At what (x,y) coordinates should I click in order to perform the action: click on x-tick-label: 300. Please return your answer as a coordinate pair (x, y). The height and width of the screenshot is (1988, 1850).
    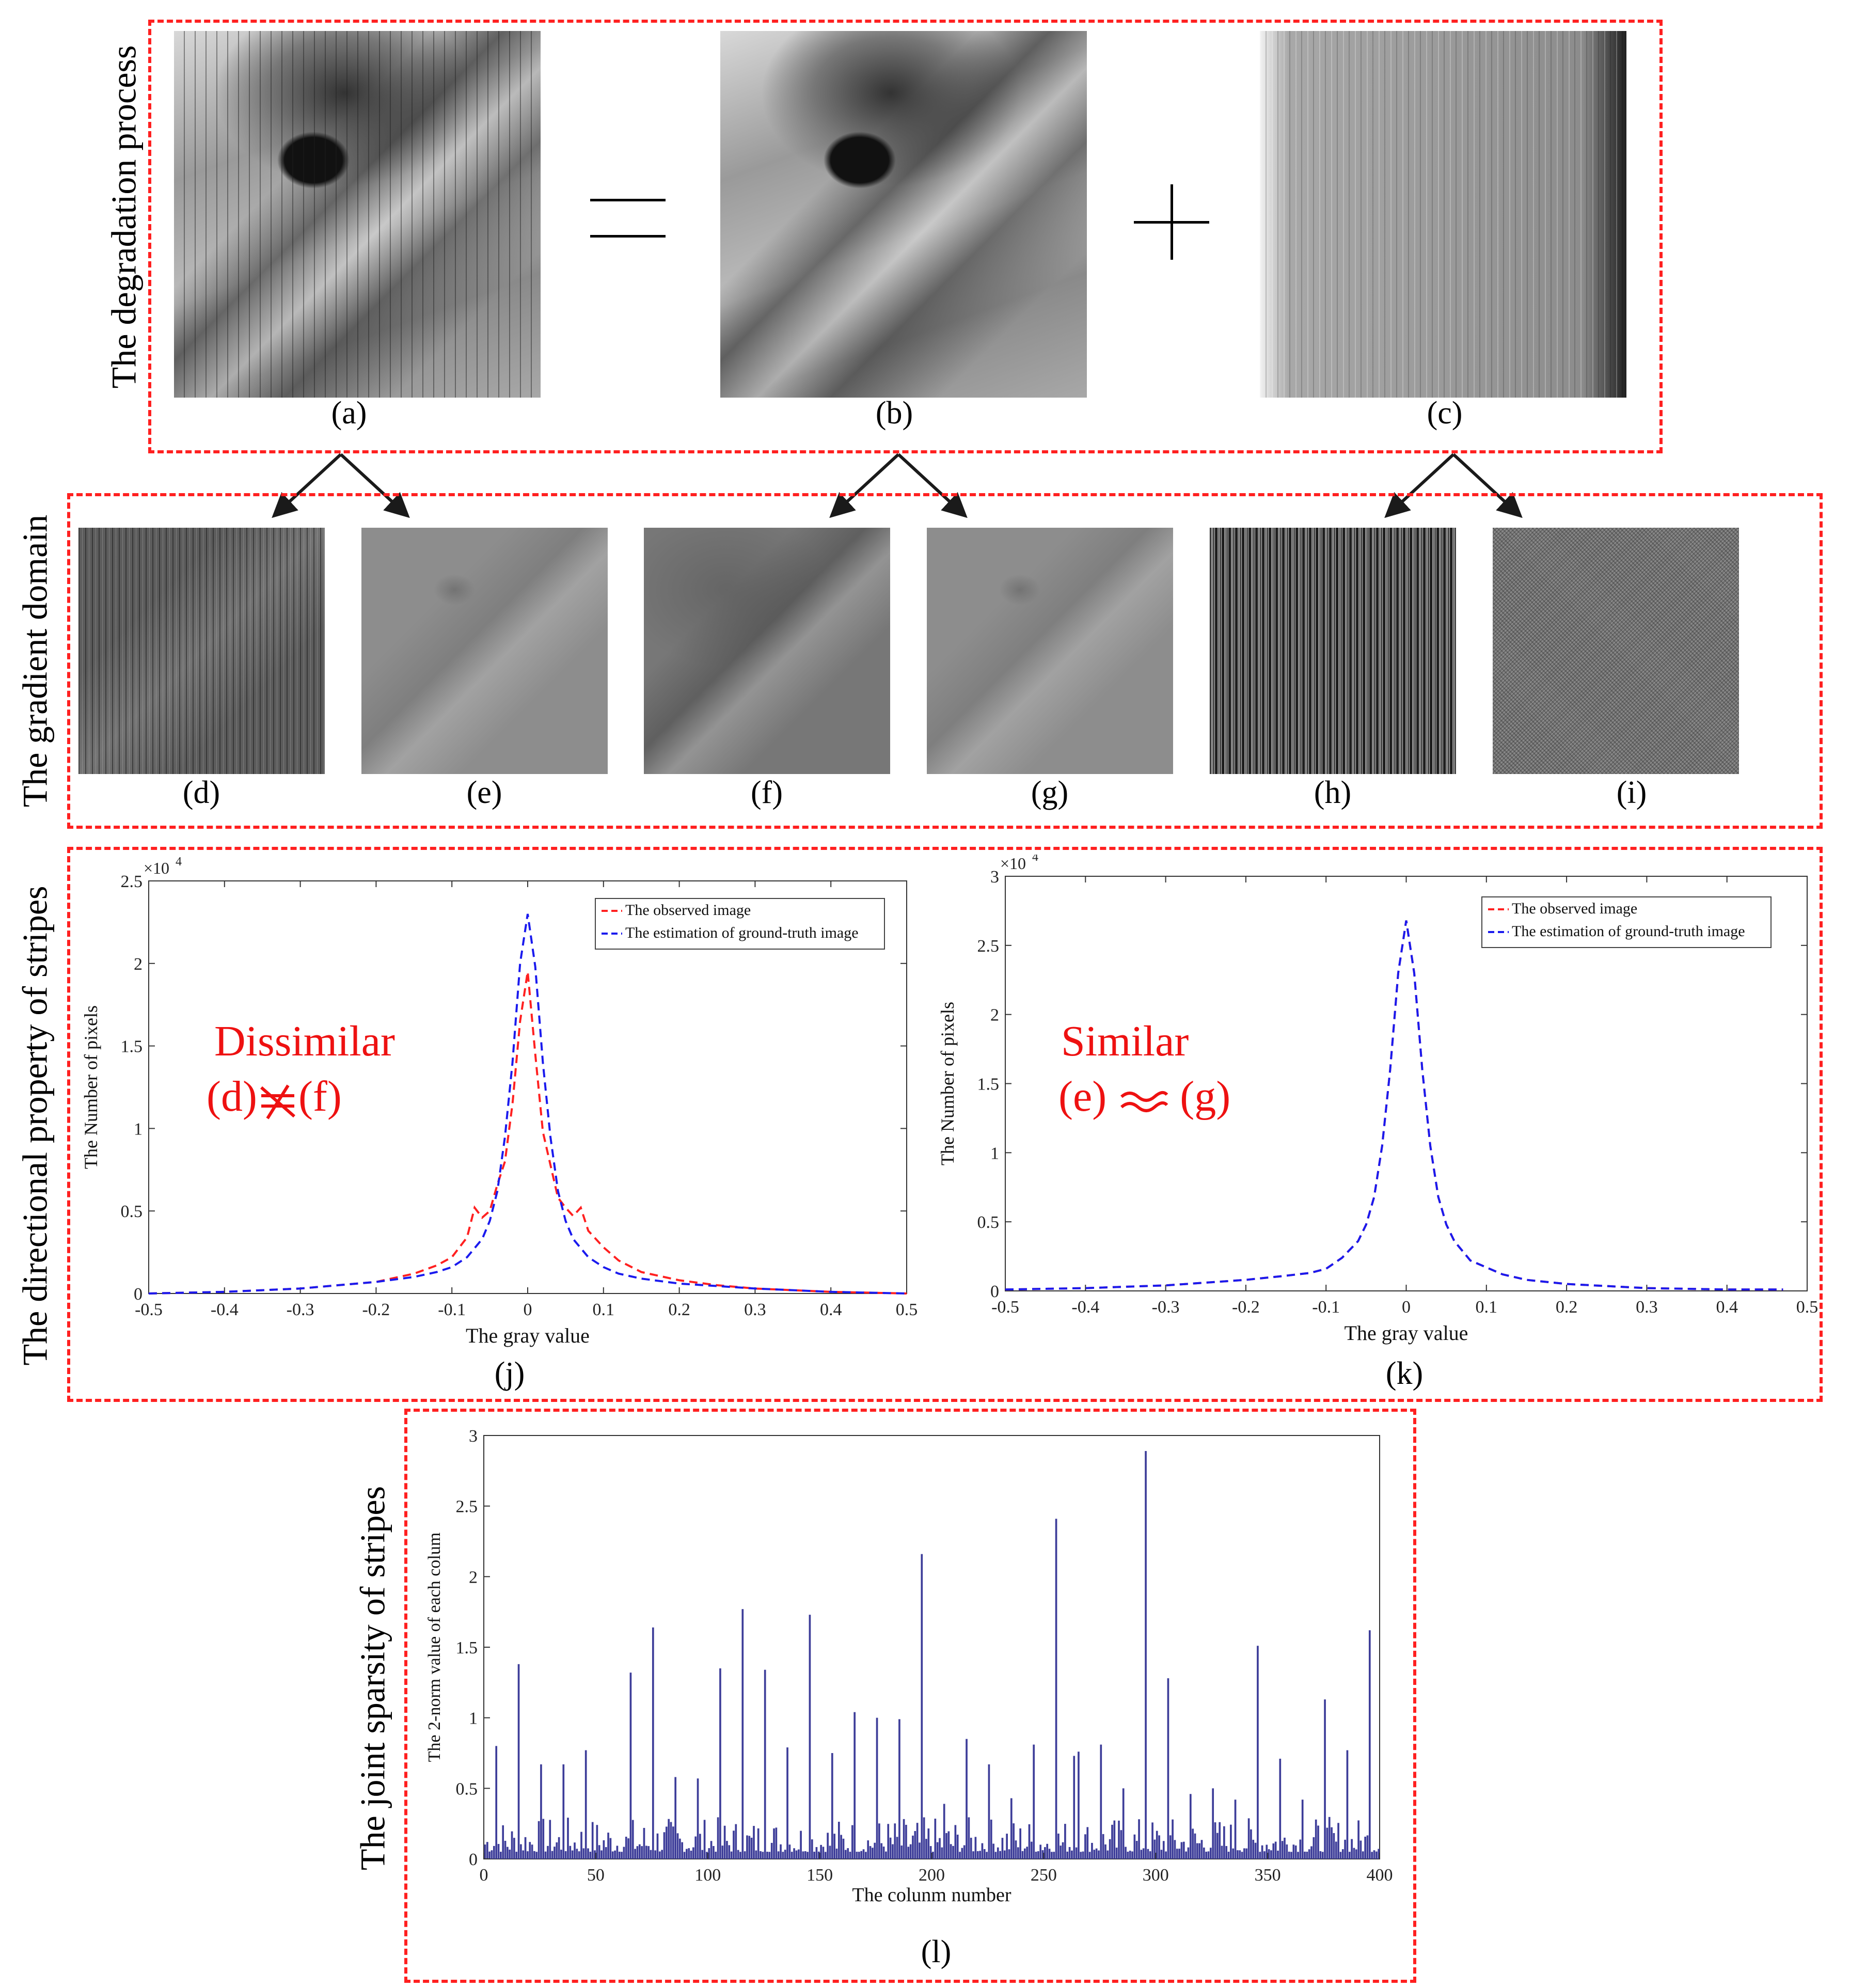
    Looking at the image, I should click on (1156, 1876).